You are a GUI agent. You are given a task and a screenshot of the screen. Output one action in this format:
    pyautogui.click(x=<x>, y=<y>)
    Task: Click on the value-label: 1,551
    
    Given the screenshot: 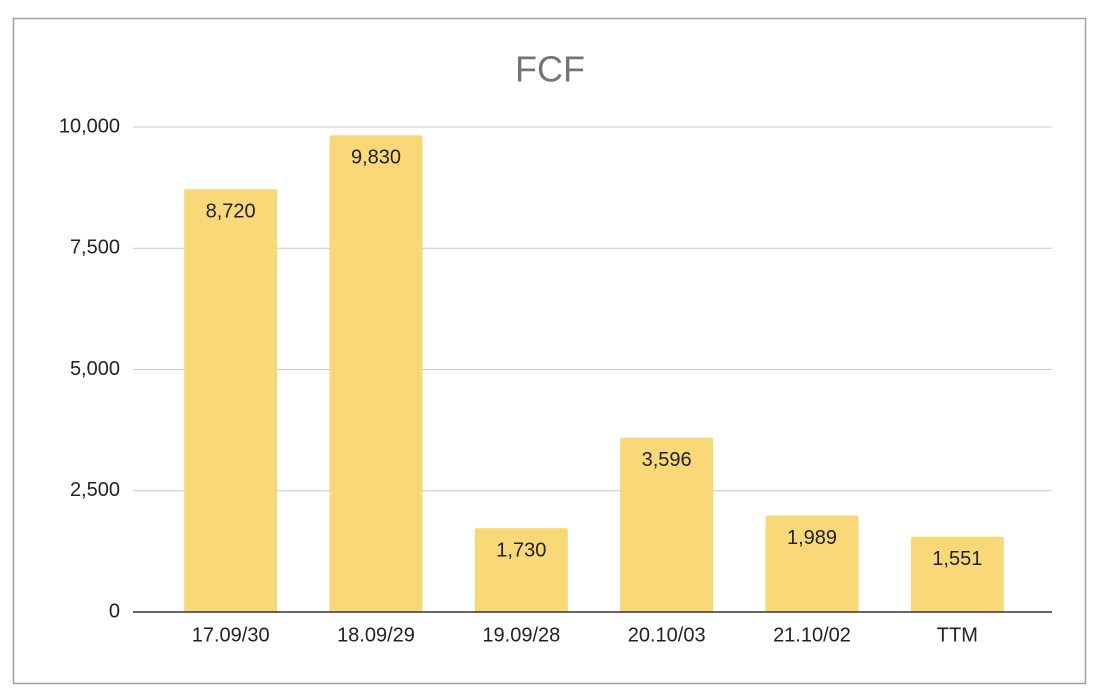 What is the action you would take?
    pyautogui.click(x=957, y=559)
    